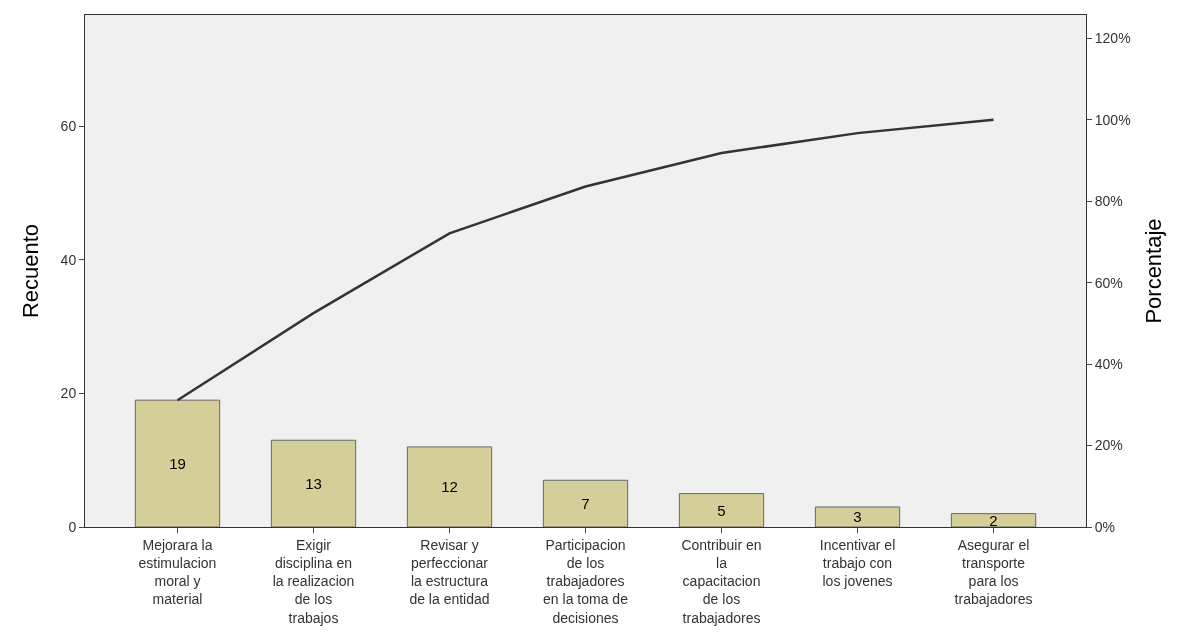  What do you see at coordinates (1108, 445) in the screenshot?
I see `y2-tick-label: 20%` at bounding box center [1108, 445].